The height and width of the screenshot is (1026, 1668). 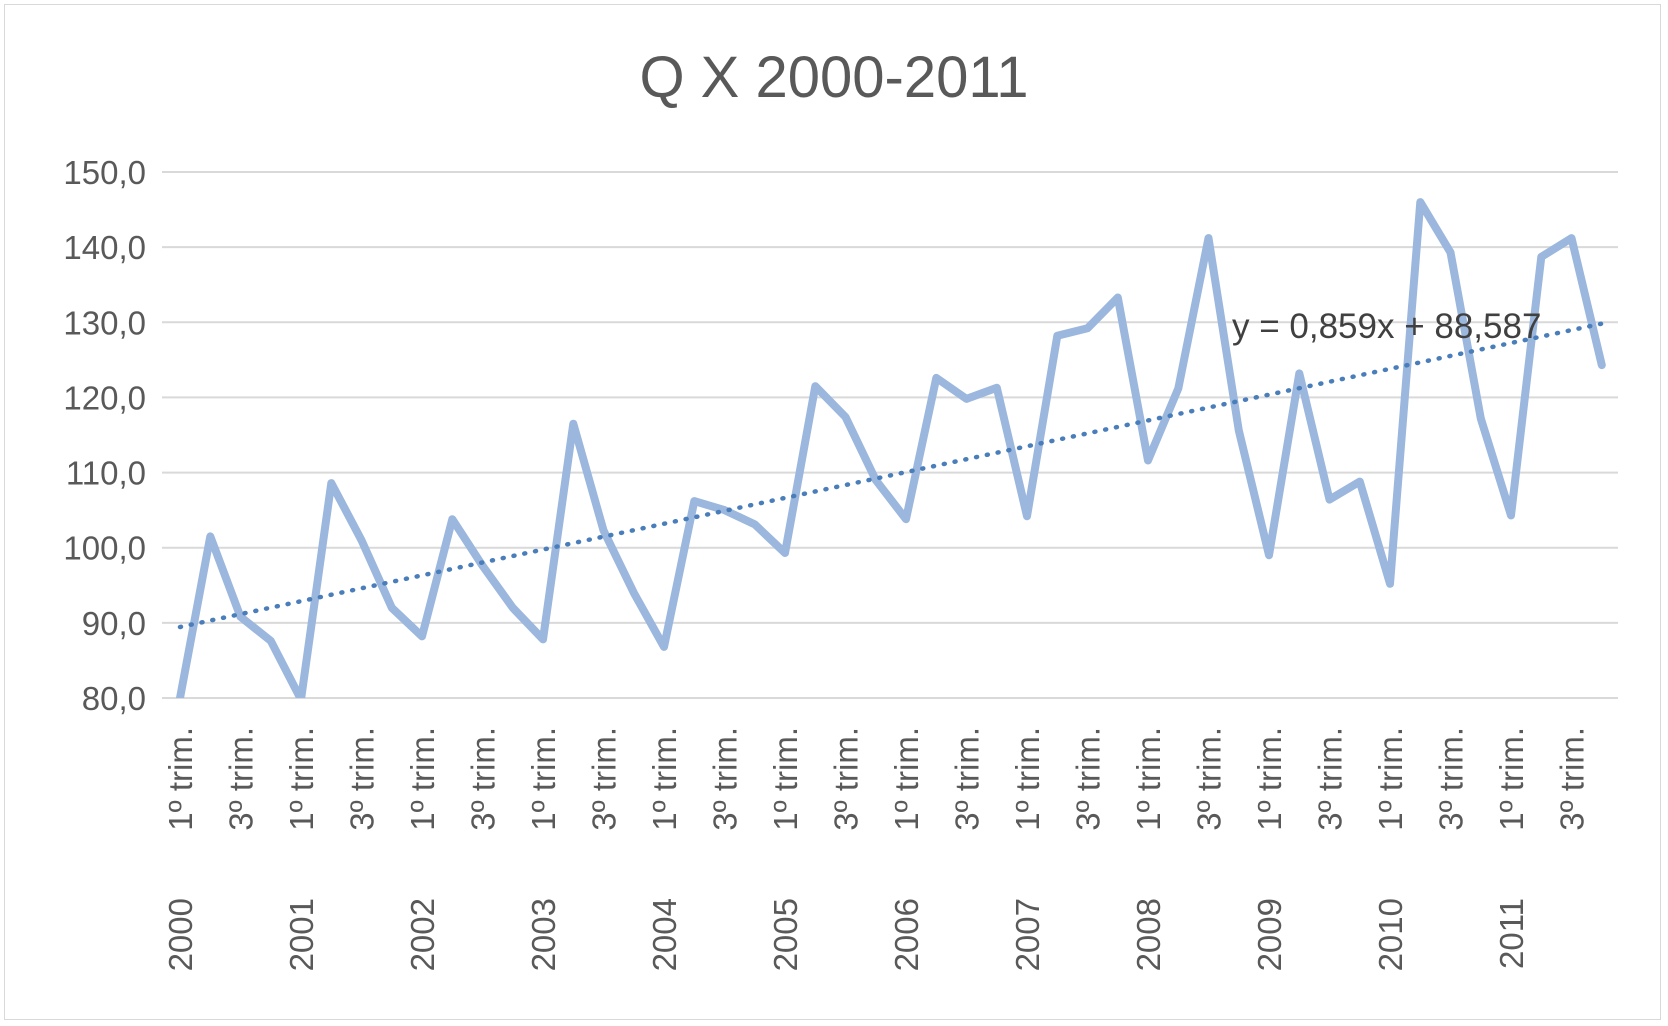 I want to click on y-axis-ticks: 80,0 90,0 100,0 110,0 120,0 130,0 140,0 150,0, so click(x=104, y=435).